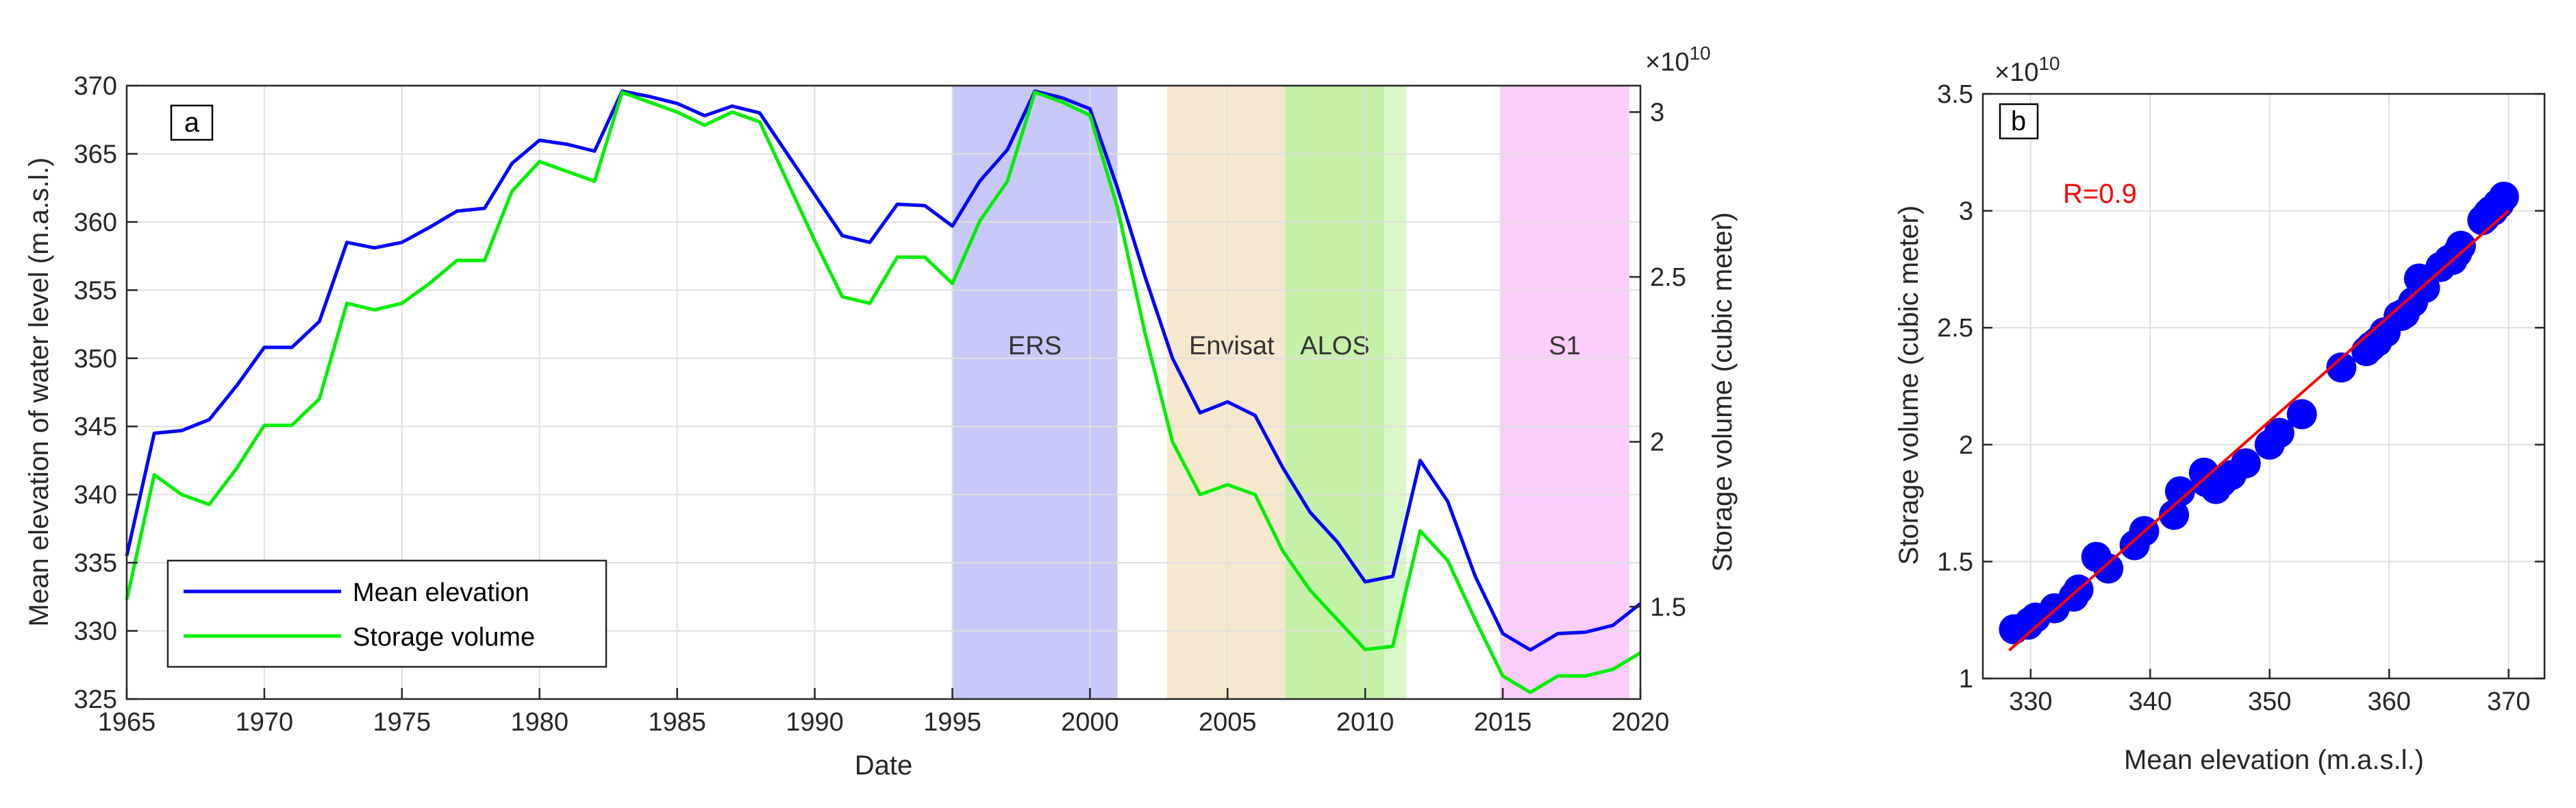 This screenshot has height=808, width=2576. I want to click on panel-a-legend: Mean elevation Storage volume, so click(387, 613).